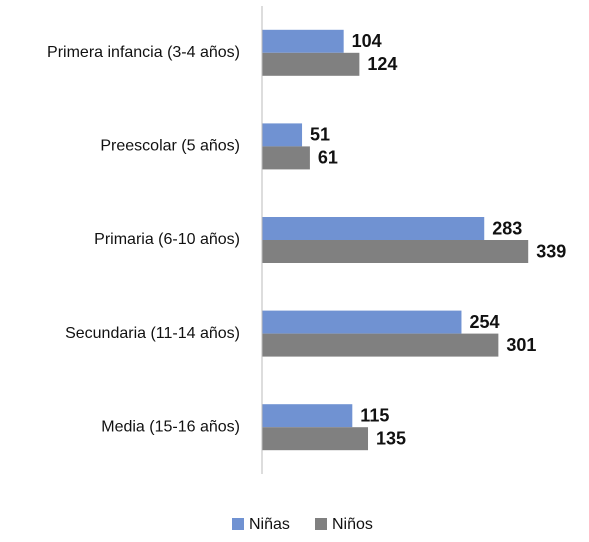 This screenshot has width=589, height=542. Describe the element at coordinates (507, 228) in the screenshot. I see `value-label: 283` at that location.